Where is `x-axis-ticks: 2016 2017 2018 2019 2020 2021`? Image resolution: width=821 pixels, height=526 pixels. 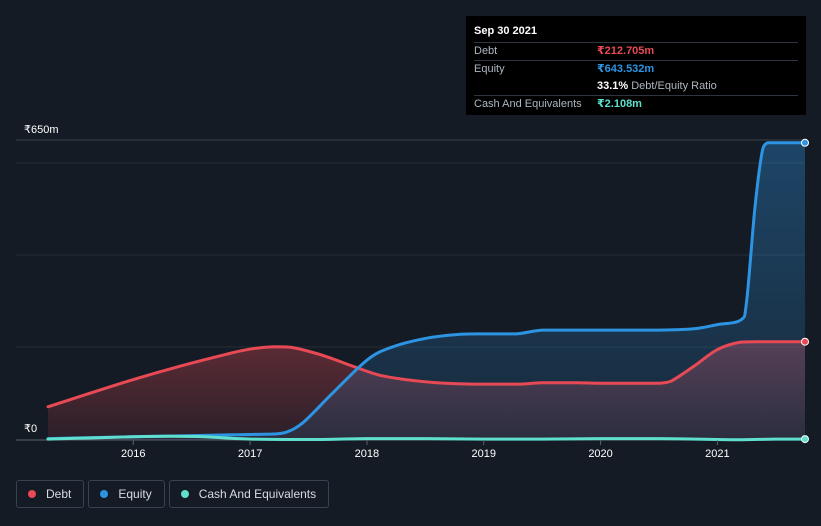 x-axis-ticks: 2016 2017 2018 2019 2020 2021 is located at coordinates (425, 450).